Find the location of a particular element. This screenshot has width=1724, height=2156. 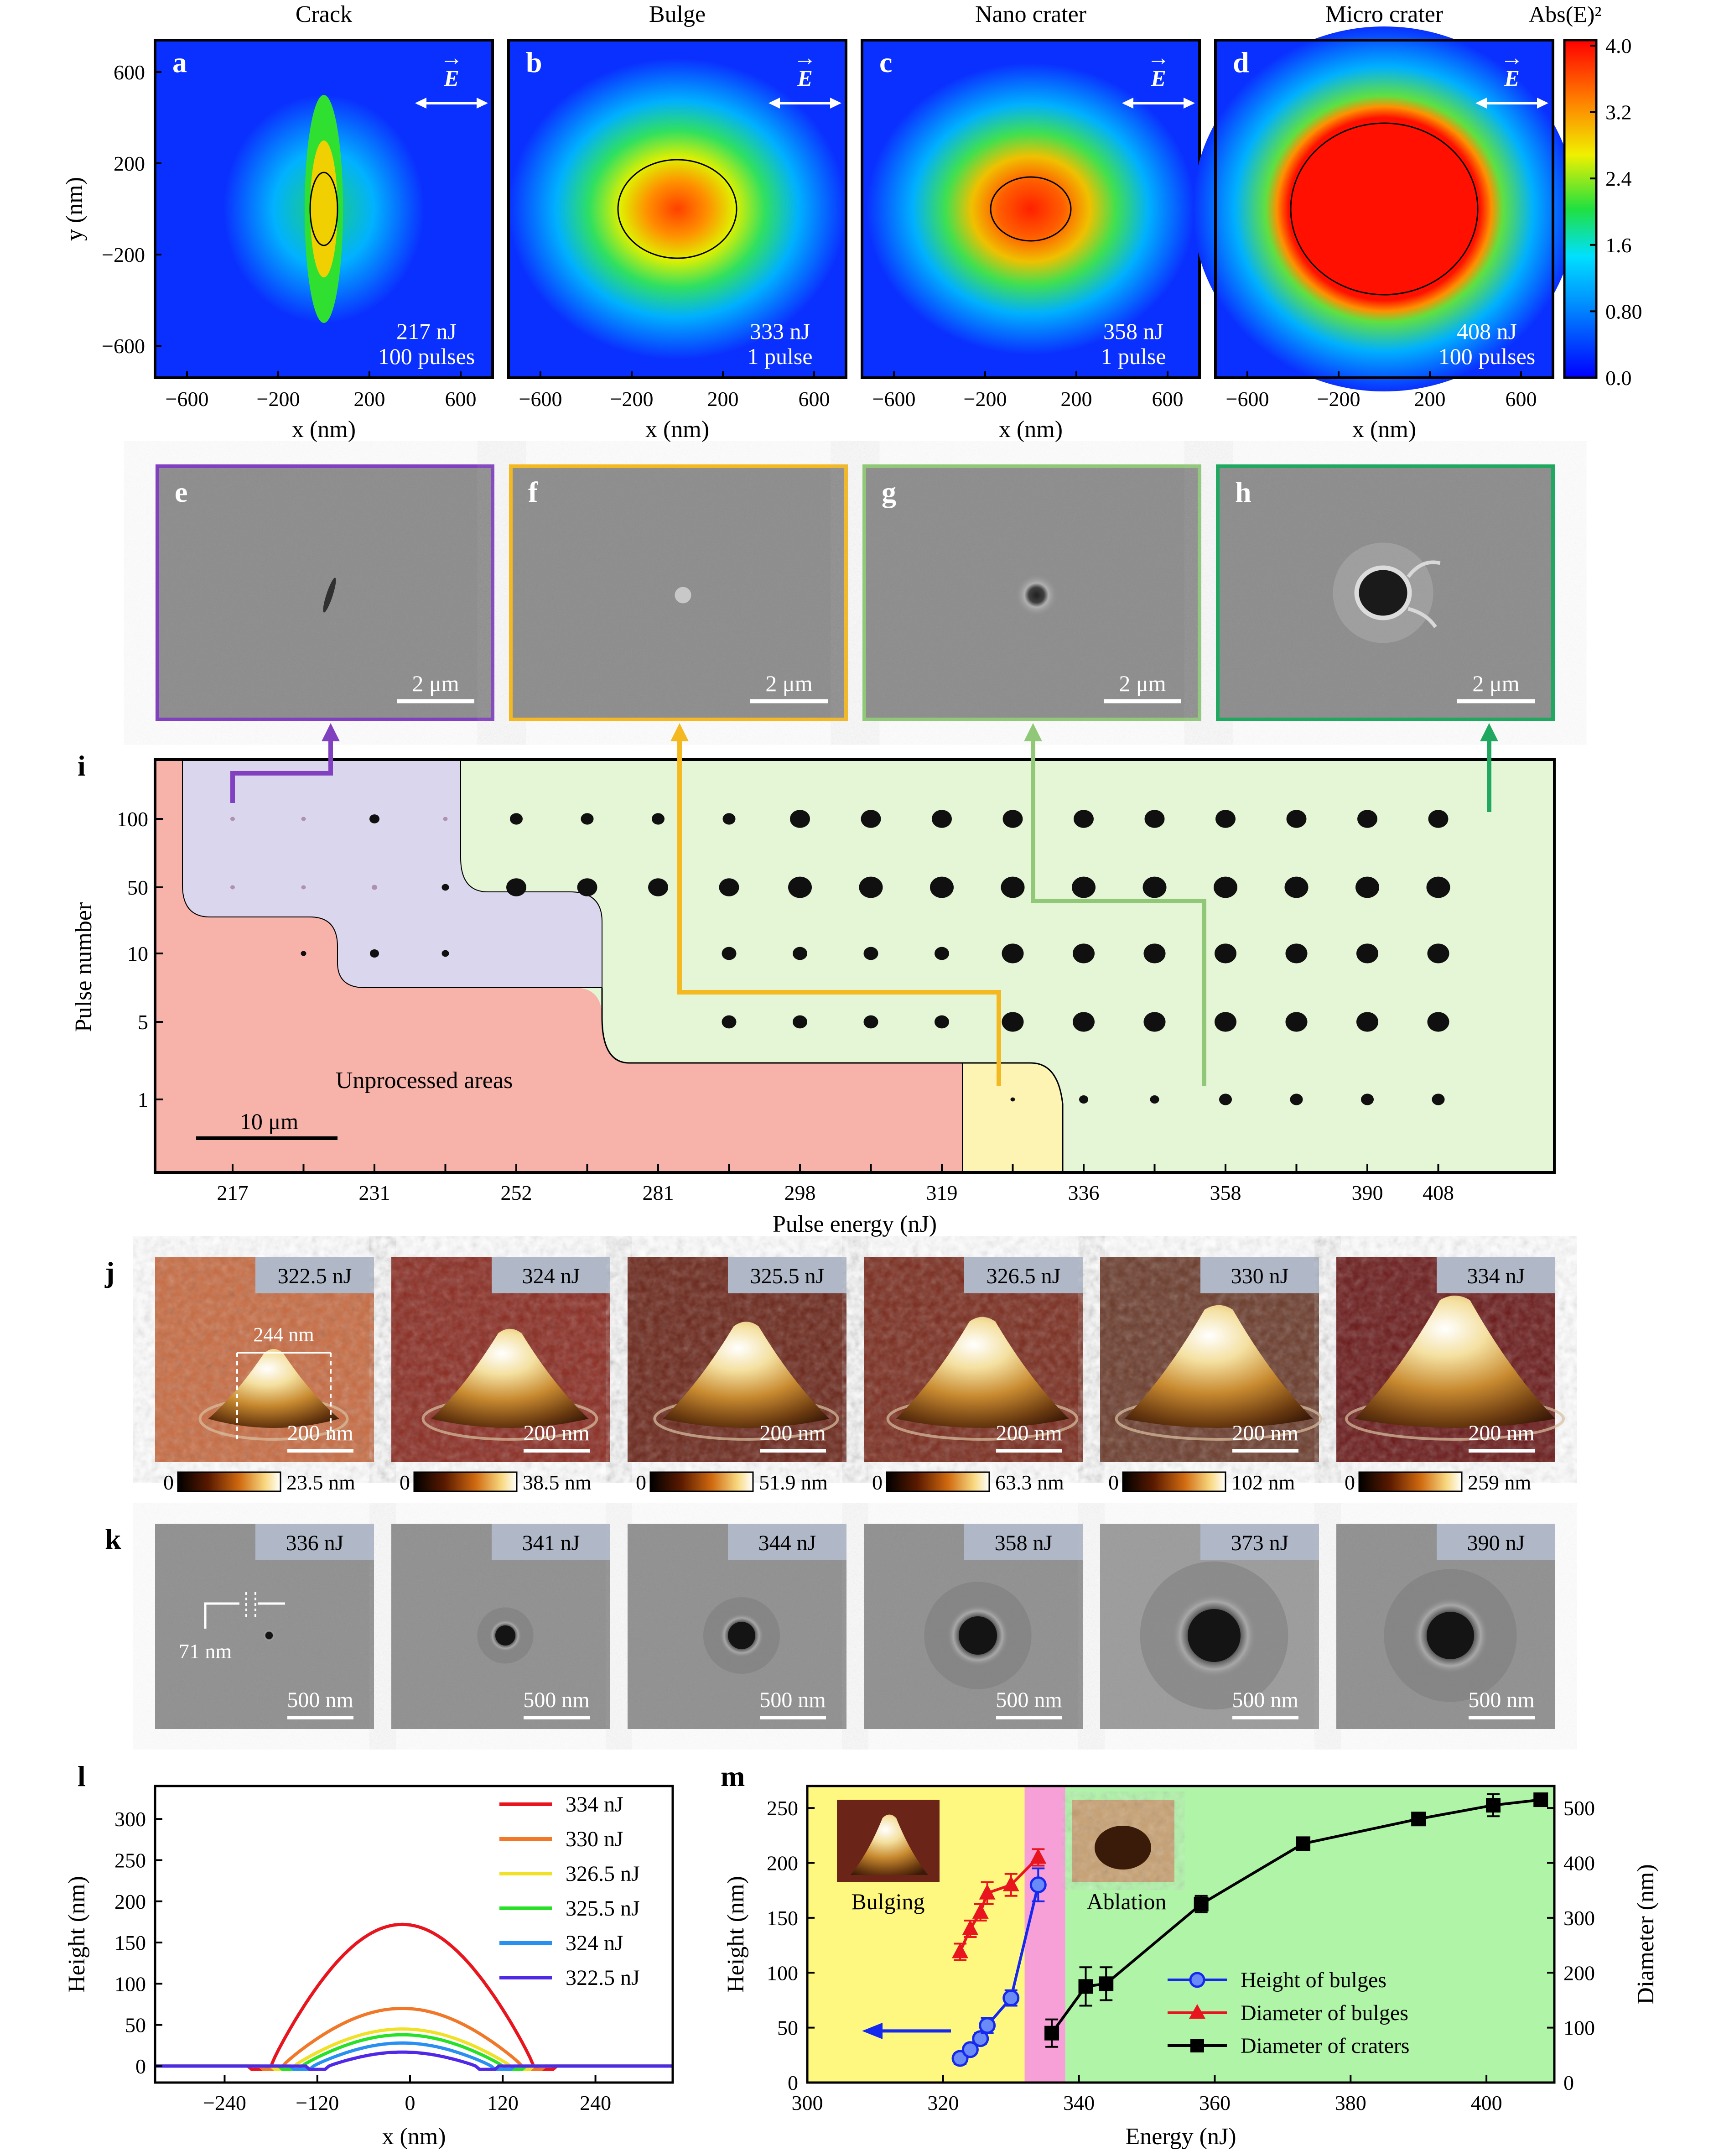

map-x-tick-label: 217 is located at coordinates (233, 1193).